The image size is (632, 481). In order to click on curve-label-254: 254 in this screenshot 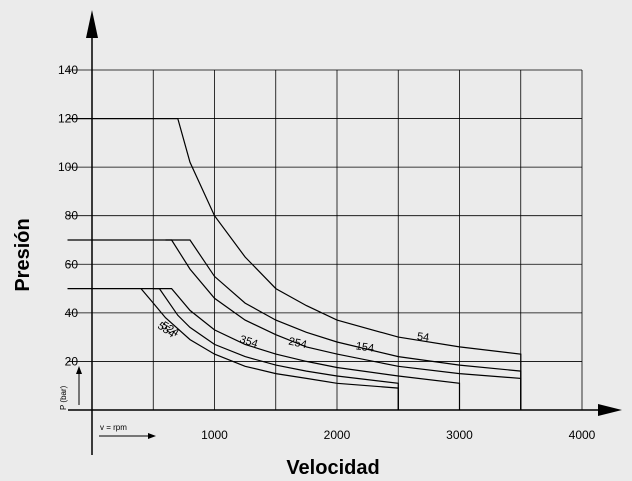, I will do `click(297, 344)`.